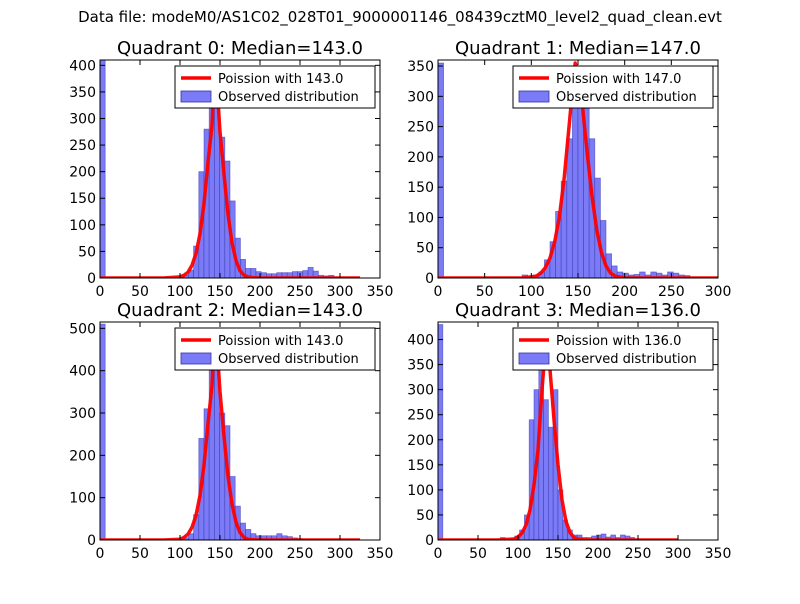 The height and width of the screenshot is (604, 800). I want to click on subplot-title: Quadrant 2: Median=143.0, so click(240, 310).